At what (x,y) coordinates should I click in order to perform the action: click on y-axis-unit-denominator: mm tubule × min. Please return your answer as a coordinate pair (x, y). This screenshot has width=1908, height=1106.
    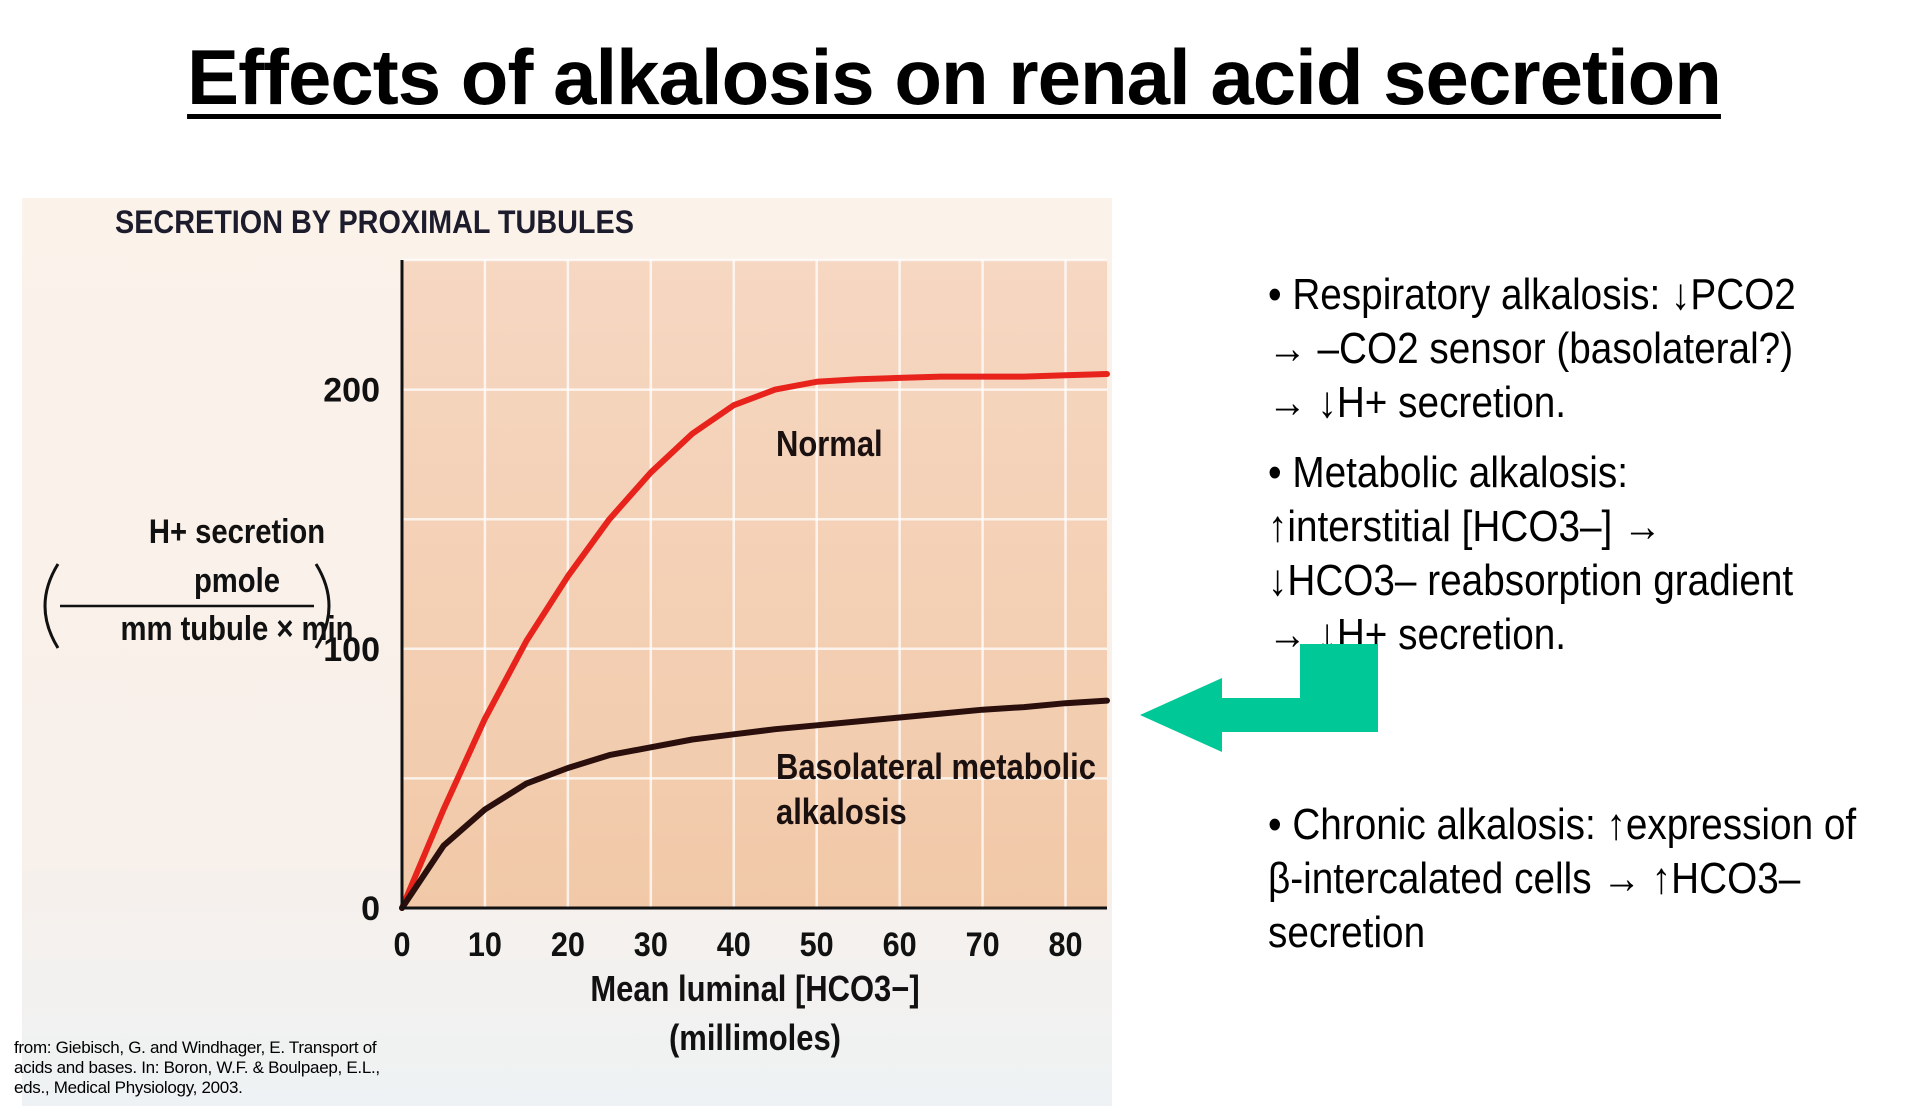
    Looking at the image, I should click on (237, 628).